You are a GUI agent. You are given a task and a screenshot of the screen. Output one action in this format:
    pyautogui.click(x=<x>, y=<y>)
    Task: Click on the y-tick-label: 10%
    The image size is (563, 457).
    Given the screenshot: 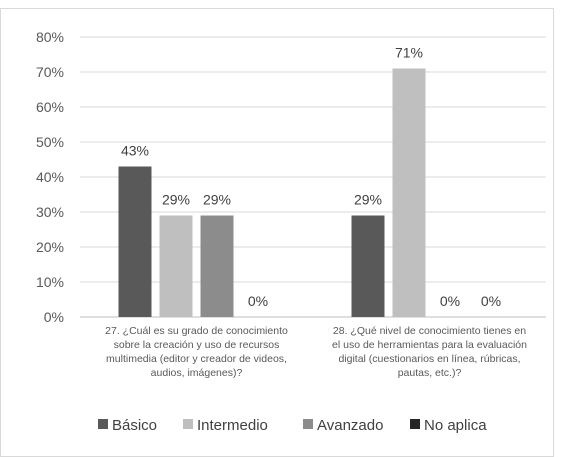 What is the action you would take?
    pyautogui.click(x=50, y=282)
    